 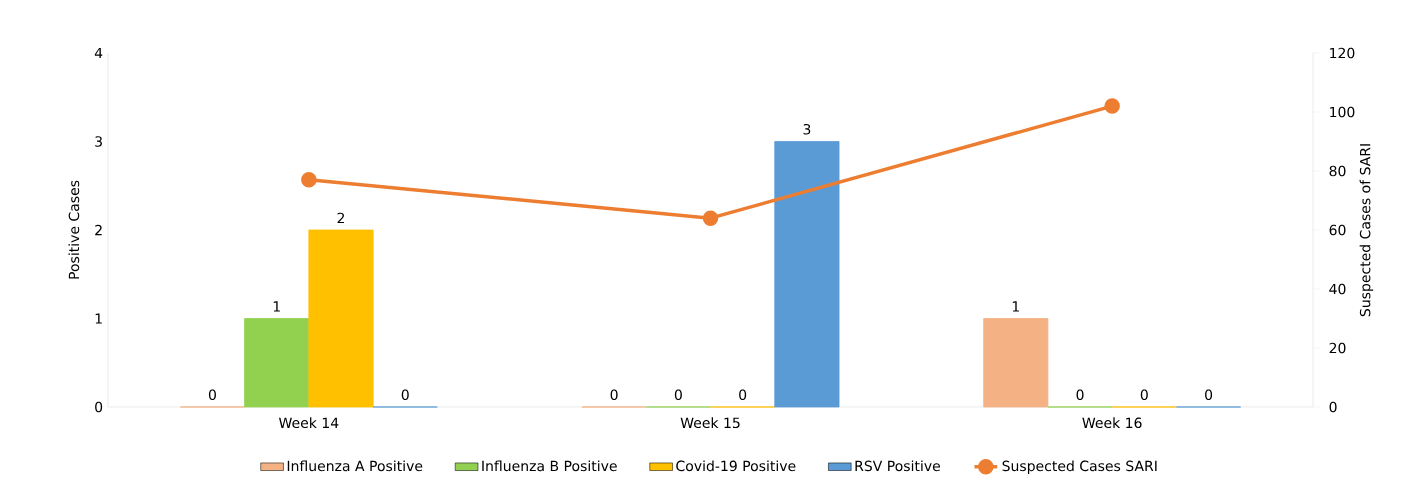 What do you see at coordinates (736, 466) in the screenshot?
I see `legend-label: Covid-19 Positive` at bounding box center [736, 466].